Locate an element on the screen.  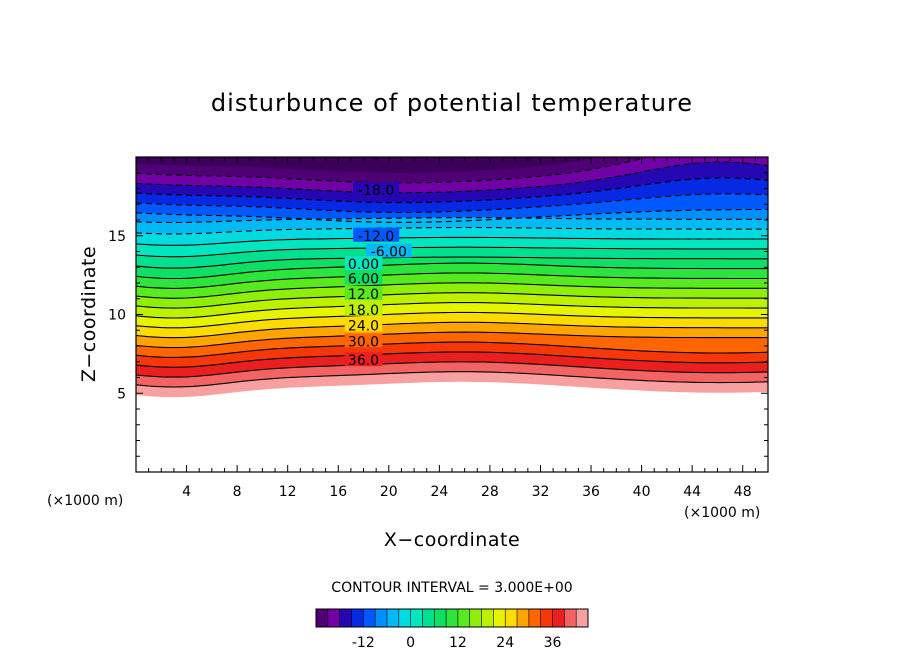
y-tick-label: 10 is located at coordinates (117, 316).